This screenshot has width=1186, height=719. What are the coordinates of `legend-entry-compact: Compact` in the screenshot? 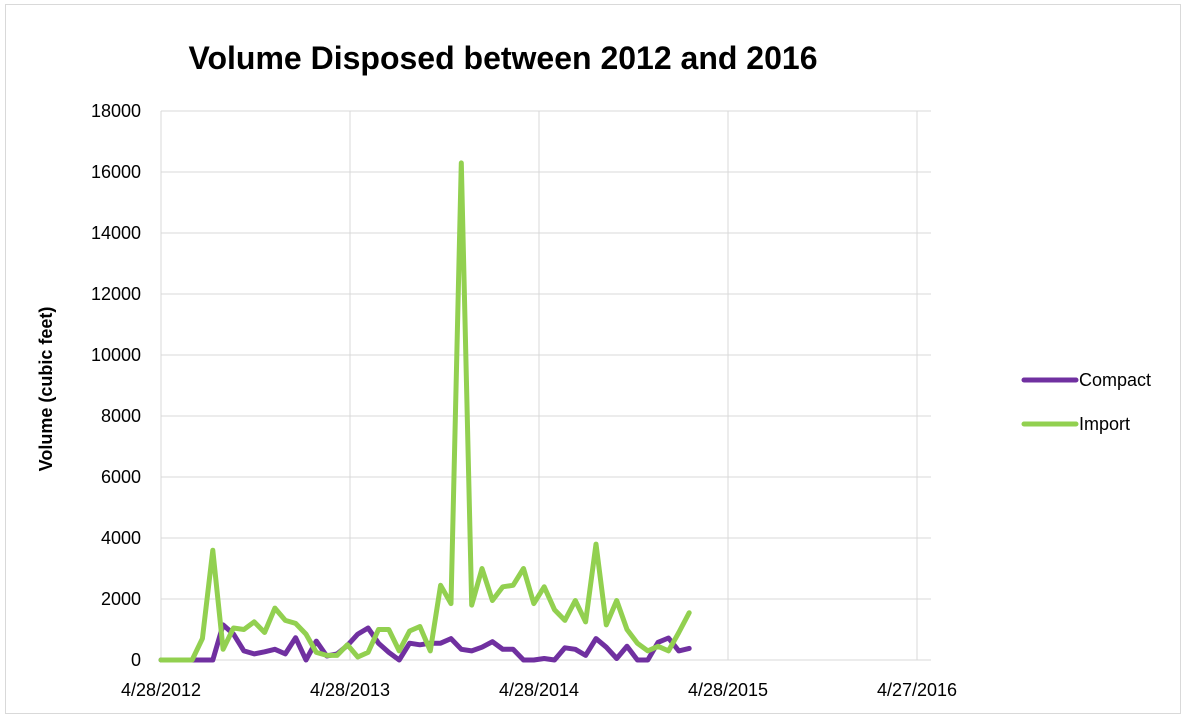 It's located at (1115, 380).